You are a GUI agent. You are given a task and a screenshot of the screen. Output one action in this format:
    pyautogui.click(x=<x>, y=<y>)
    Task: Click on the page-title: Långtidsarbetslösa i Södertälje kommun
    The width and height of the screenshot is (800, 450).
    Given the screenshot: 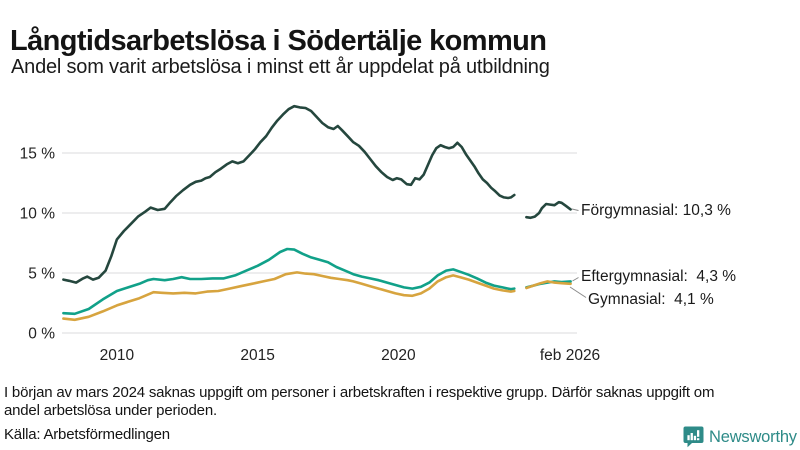 What is the action you would take?
    pyautogui.click(x=278, y=41)
    